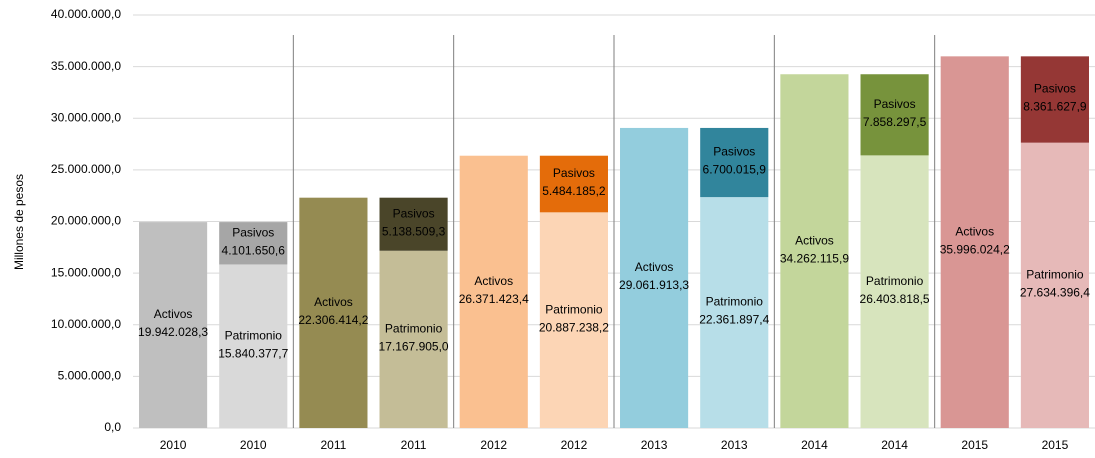  What do you see at coordinates (654, 285) in the screenshot?
I see `bar-value-label: 29.061.913,3` at bounding box center [654, 285].